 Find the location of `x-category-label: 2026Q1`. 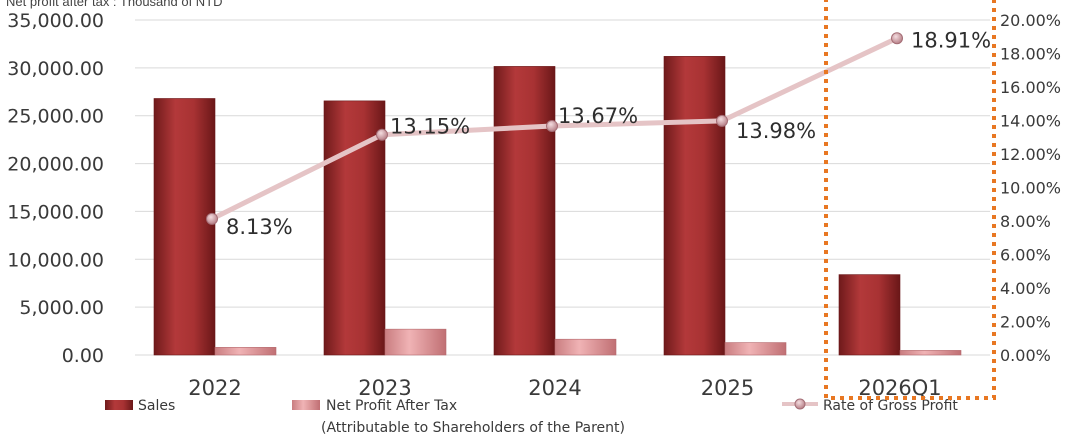

x-category-label: 2026Q1 is located at coordinates (899, 388).